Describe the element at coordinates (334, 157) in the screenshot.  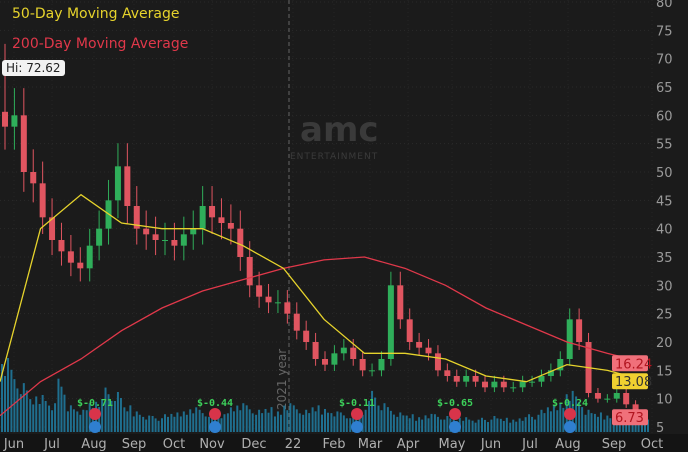
I see `watermark-sub: ENTERTAINMENT` at that location.